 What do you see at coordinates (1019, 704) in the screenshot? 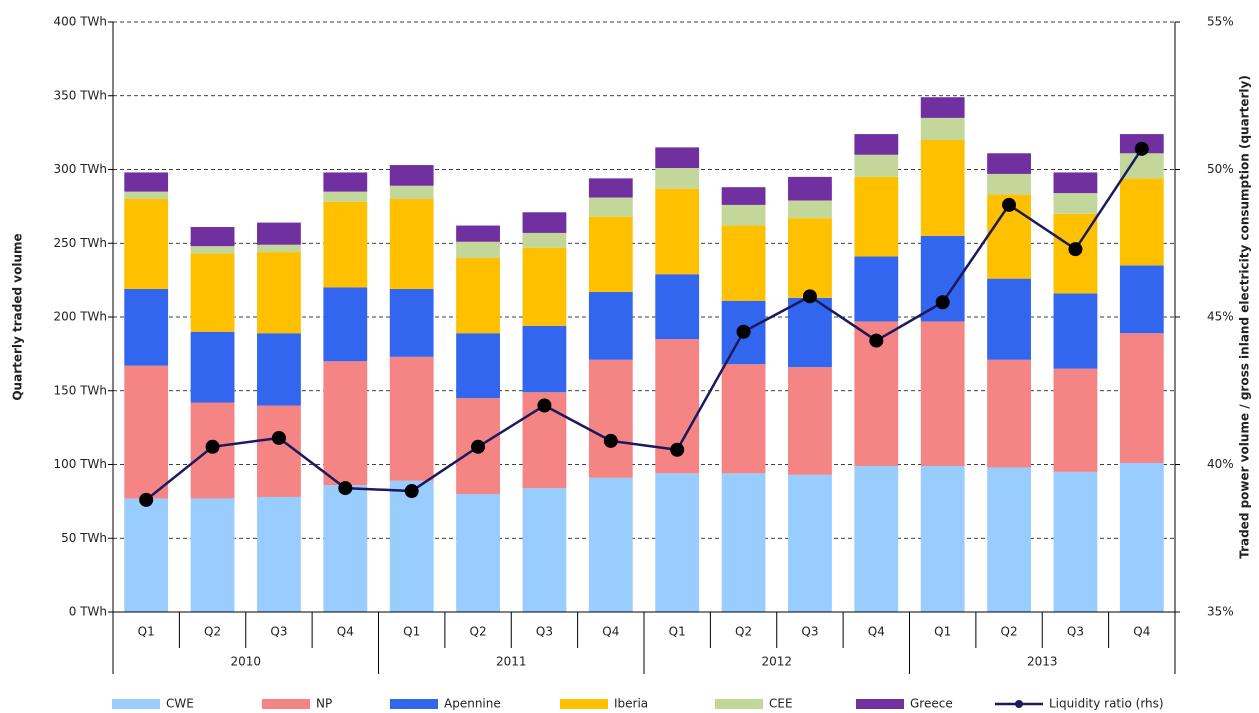
I see `legend-marker` at bounding box center [1019, 704].